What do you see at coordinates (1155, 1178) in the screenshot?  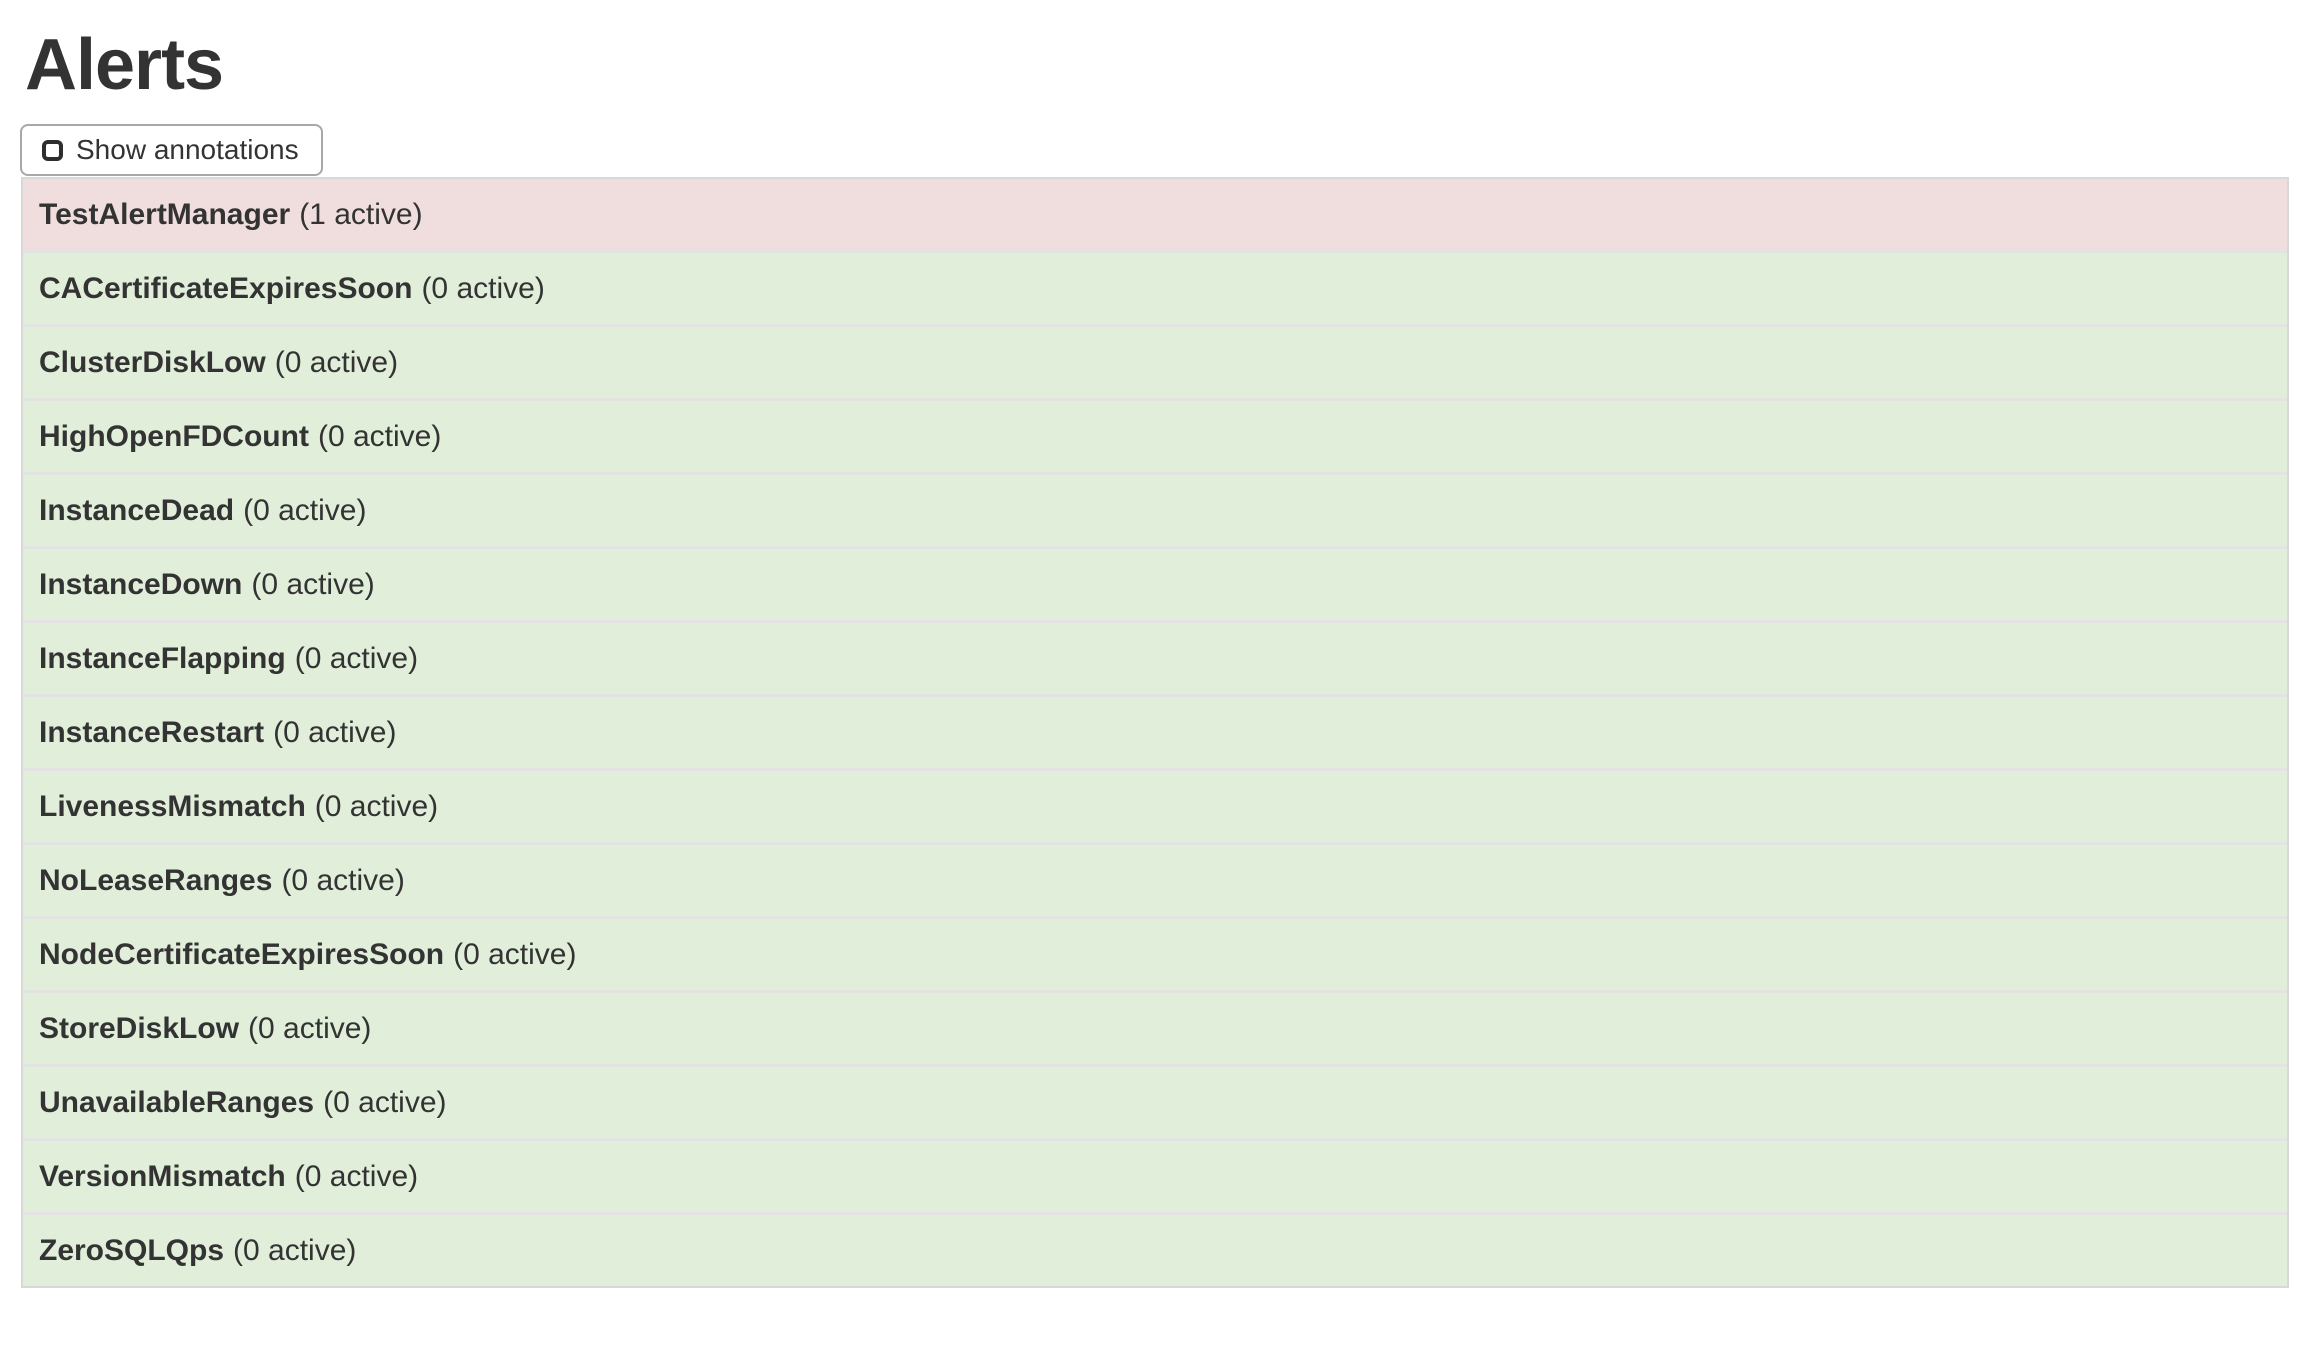 I see `alert-rule-row: VersionMismatch (0 active)` at bounding box center [1155, 1178].